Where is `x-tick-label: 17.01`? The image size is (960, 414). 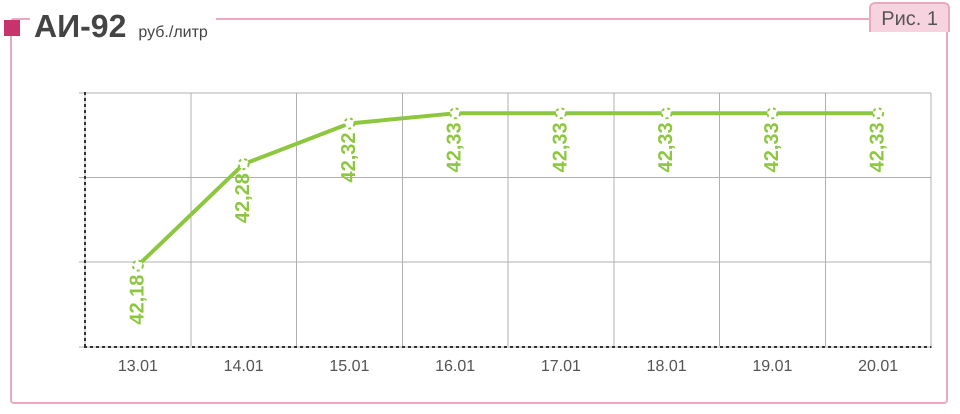 x-tick-label: 17.01 is located at coordinates (560, 366).